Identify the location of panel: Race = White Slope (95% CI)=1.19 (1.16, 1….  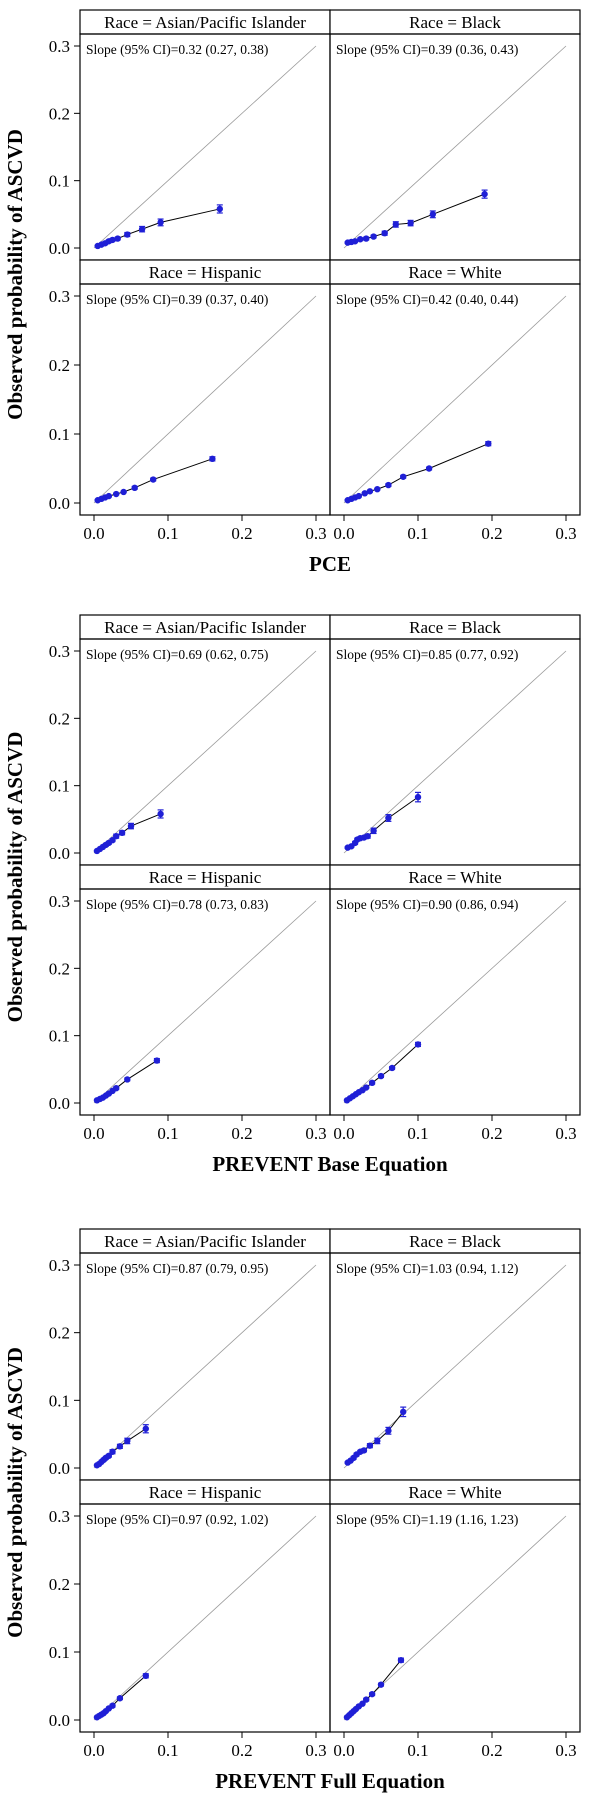
(455, 1619).